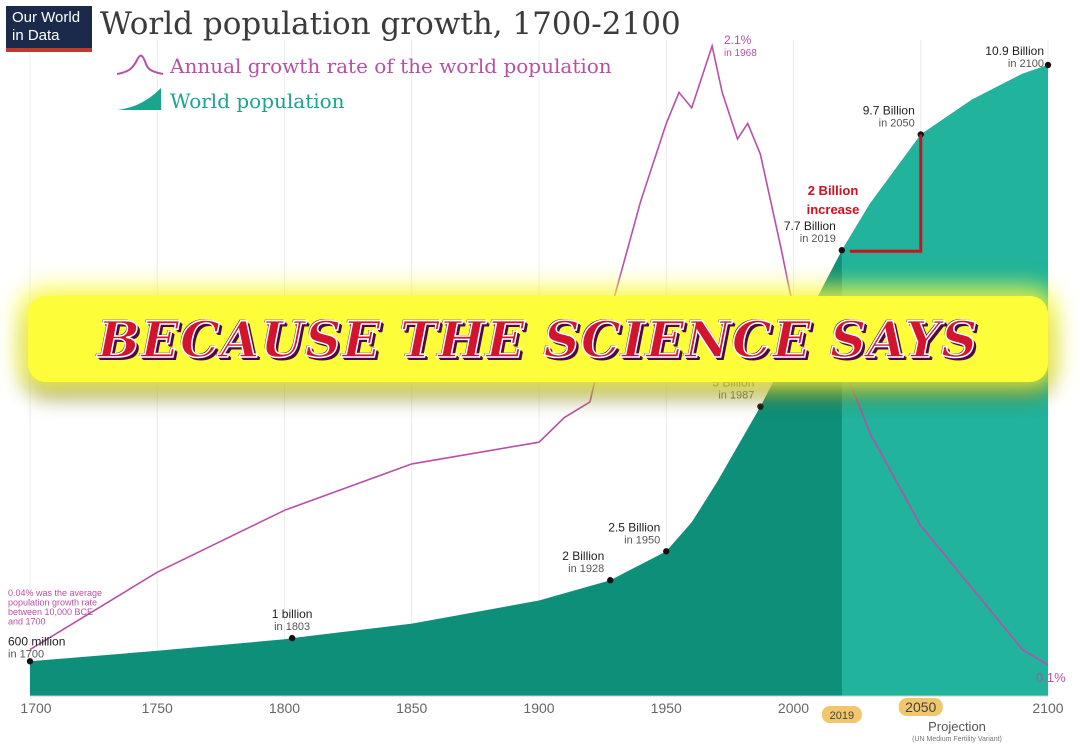 The image size is (1080, 744). I want to click on x-tick-label: 1950, so click(666, 708).